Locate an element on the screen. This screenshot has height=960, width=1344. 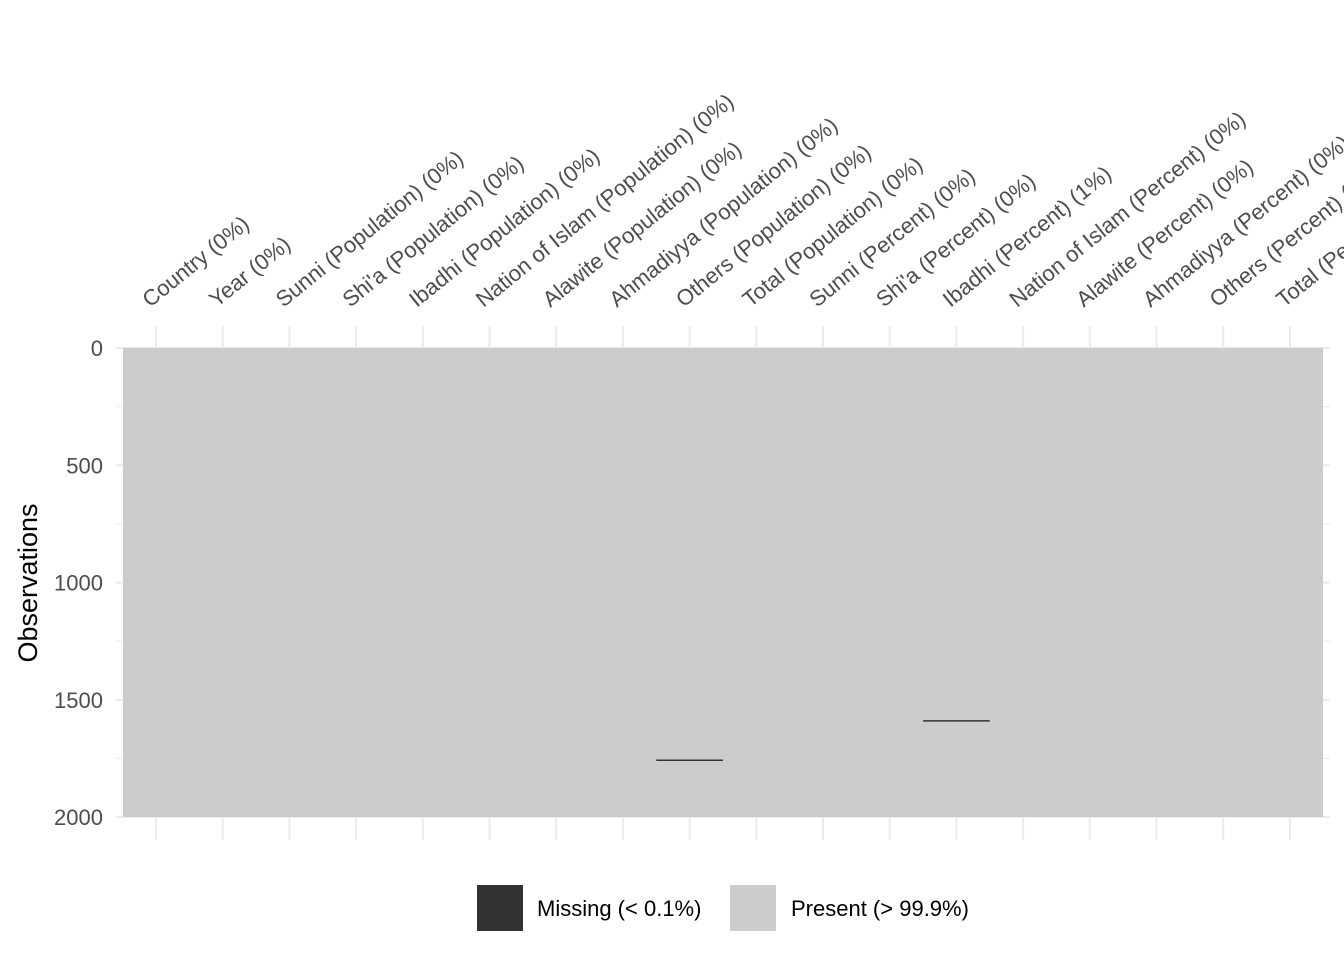
legend-label: Present (> 99.9%) is located at coordinates (880, 908).